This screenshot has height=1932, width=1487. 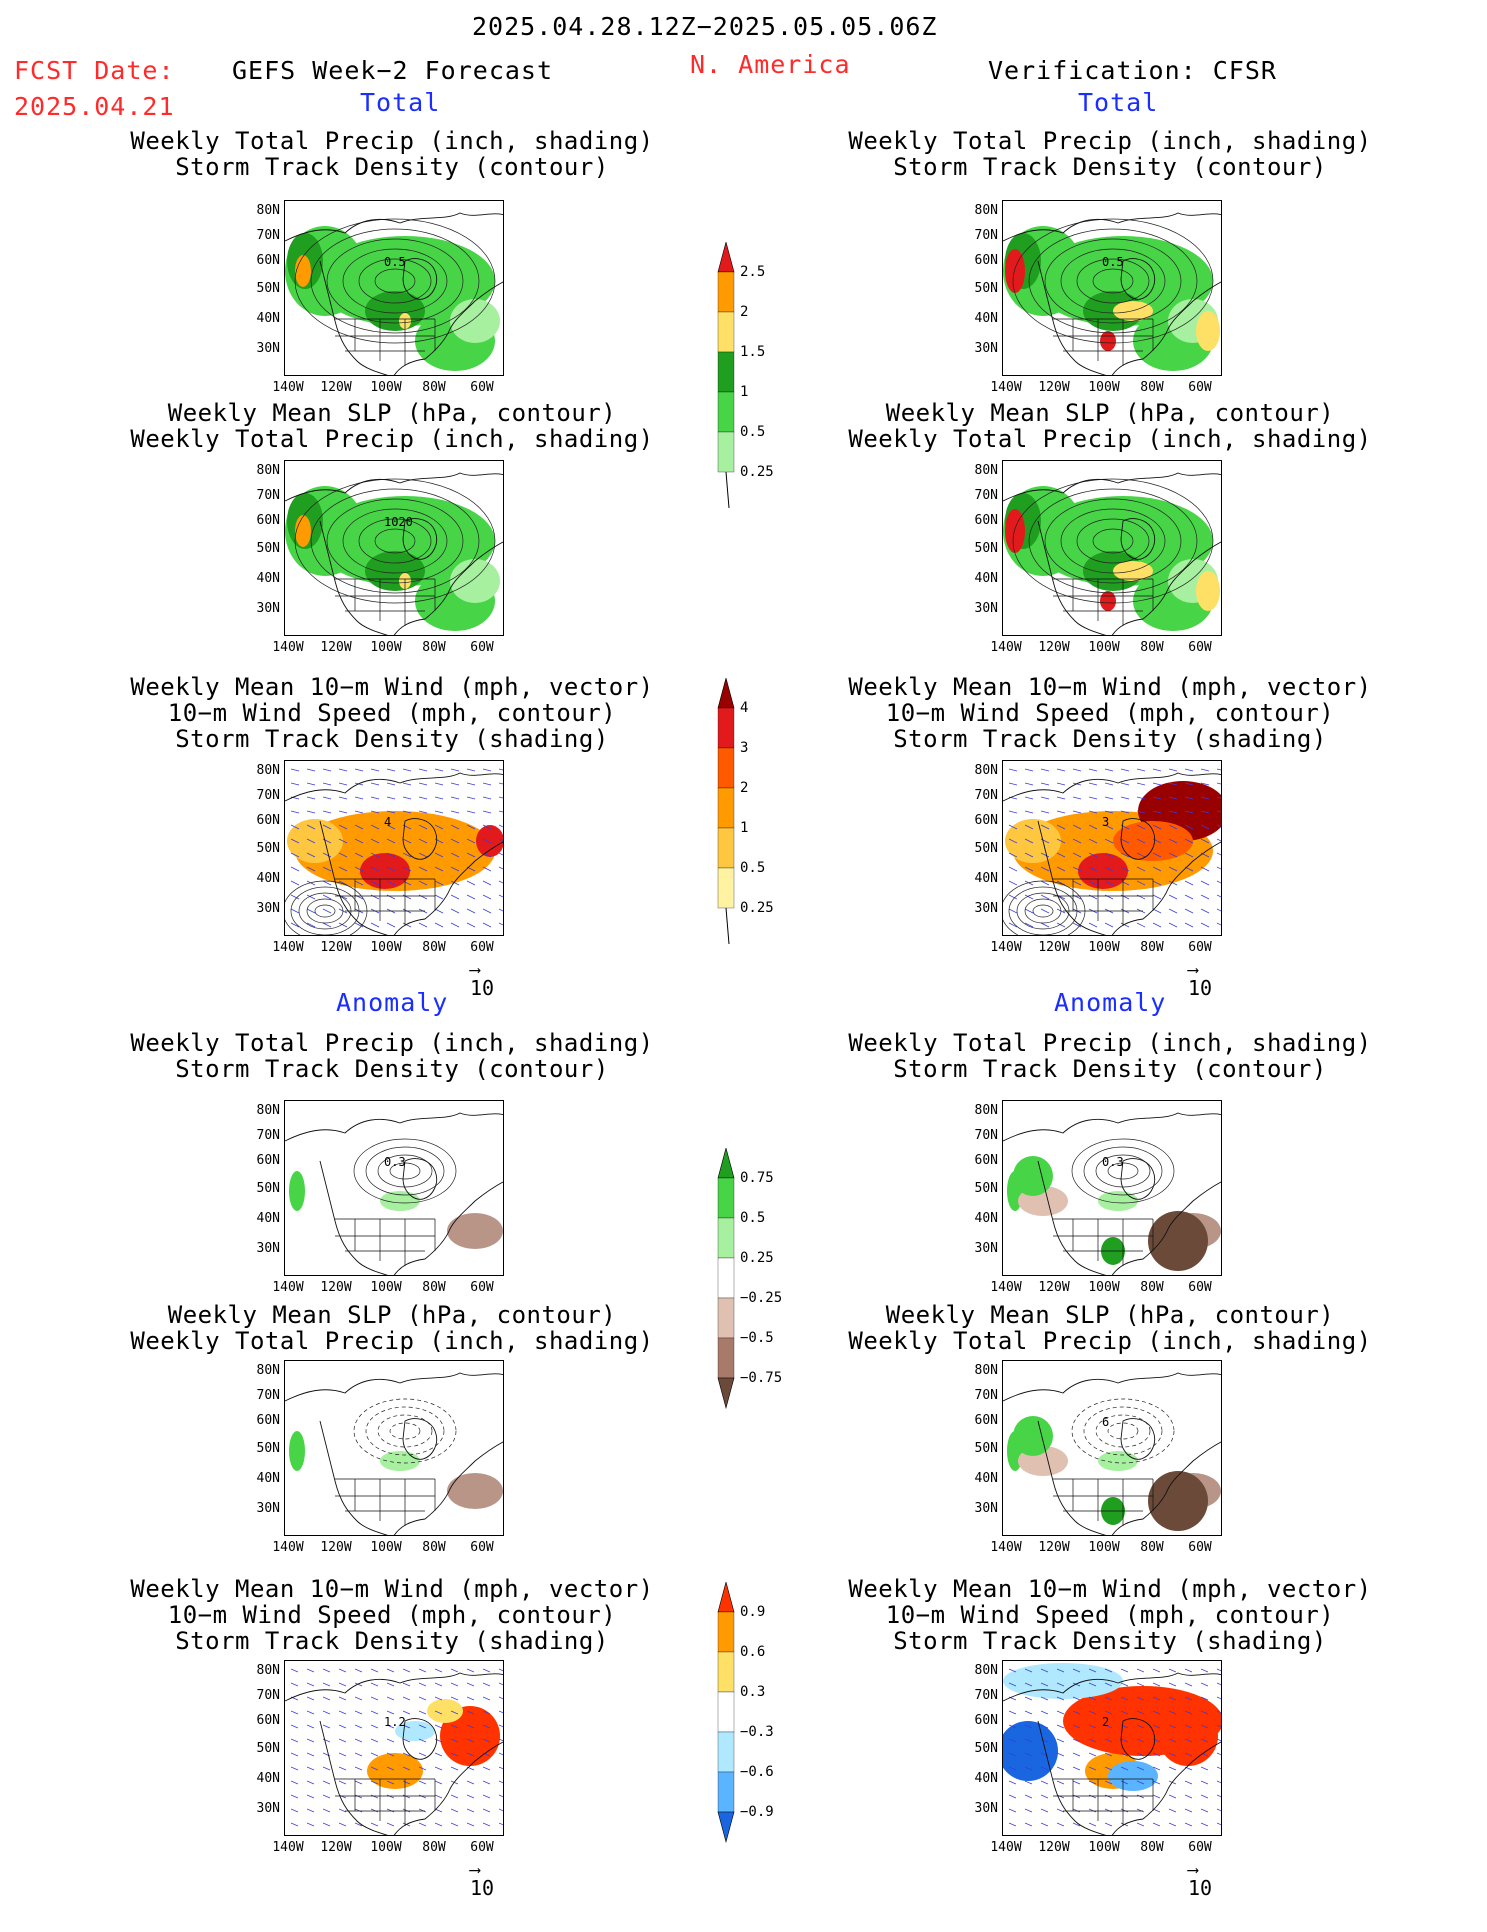 I want to click on fcst-date: 2025.04.21, so click(x=94, y=106).